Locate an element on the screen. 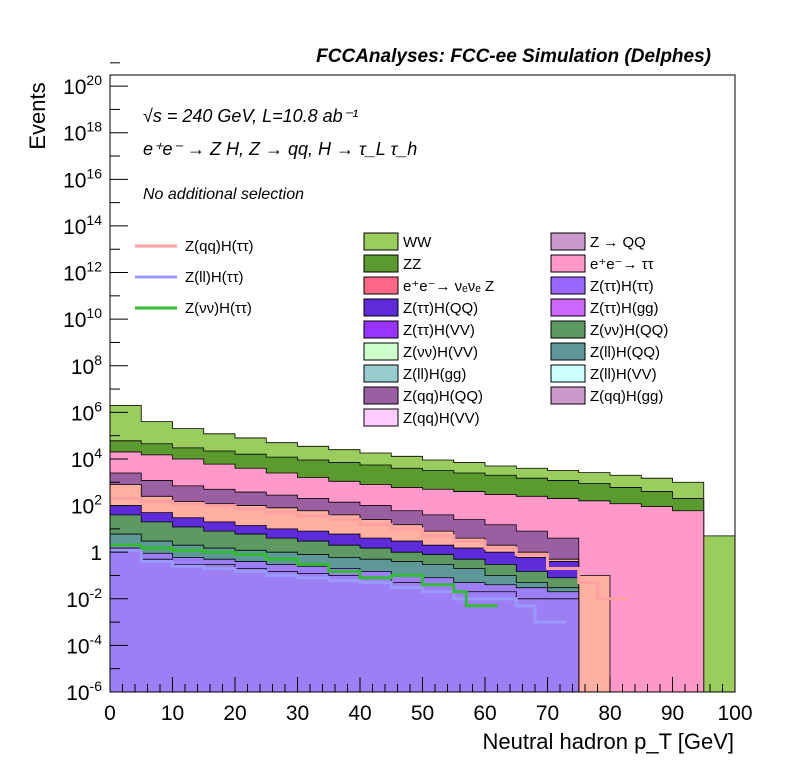 The height and width of the screenshot is (777, 796). legend-box-label: Z(νν)H(QQ) is located at coordinates (629, 330).